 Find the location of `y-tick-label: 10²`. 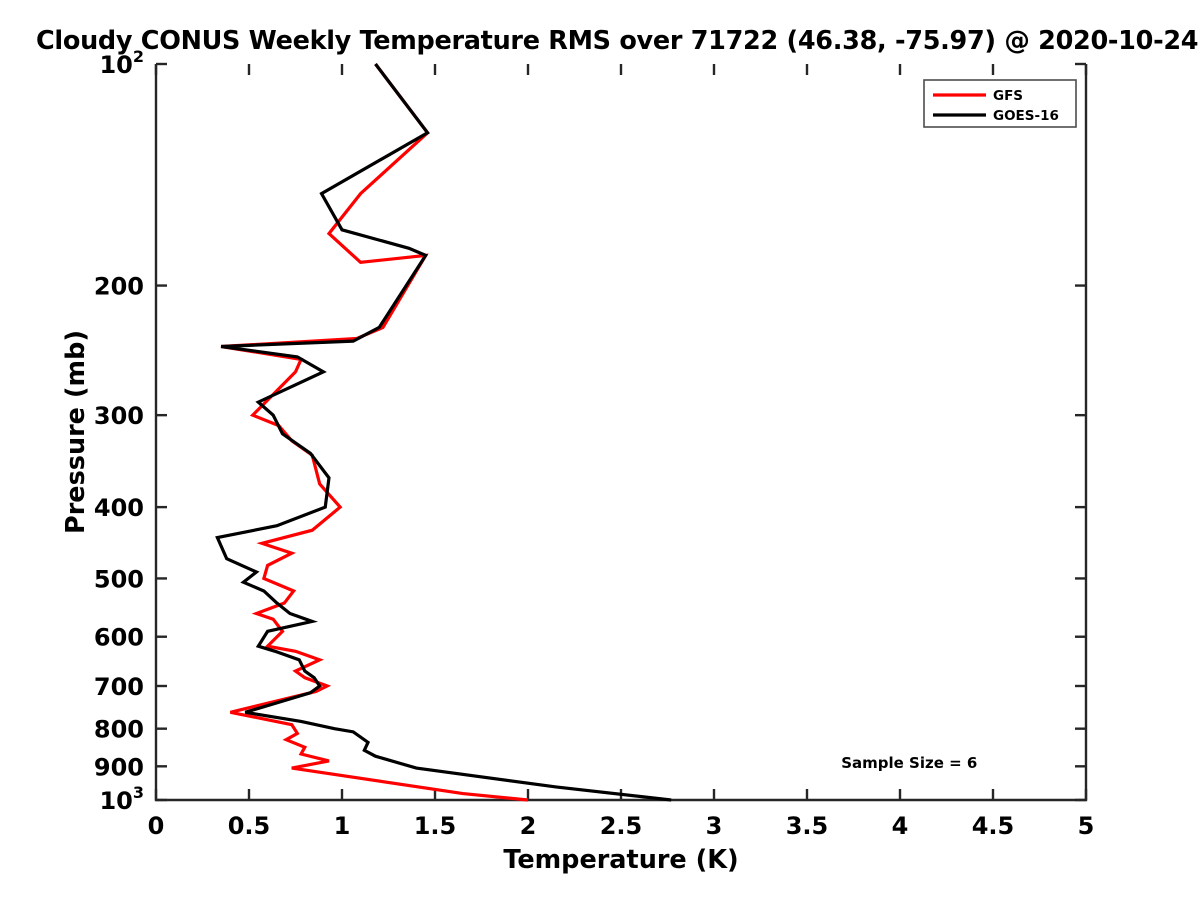

y-tick-label: 10² is located at coordinates (121, 63).